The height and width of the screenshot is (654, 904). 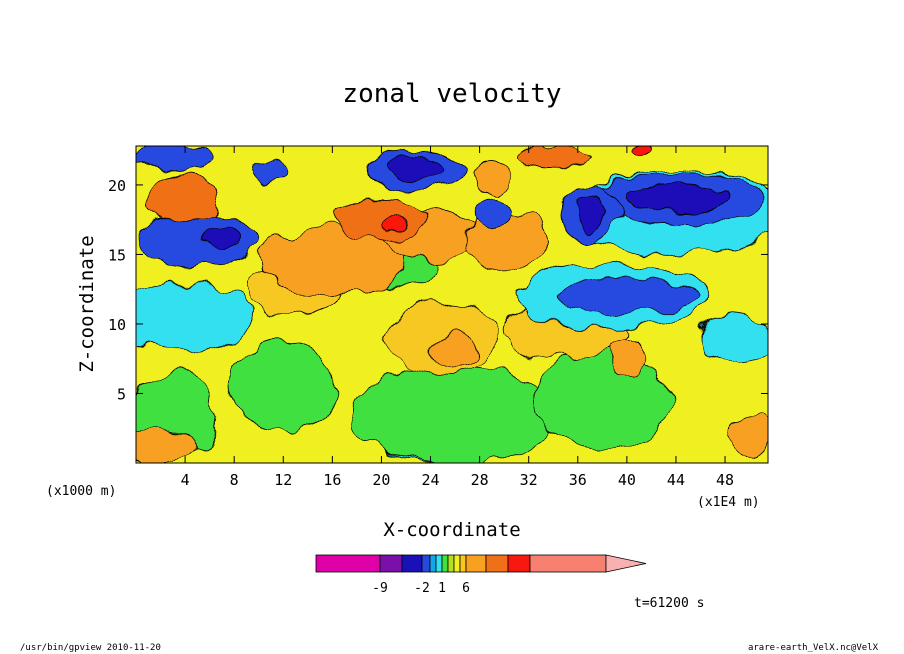 I want to click on y-tick-label: 20, so click(x=117, y=186).